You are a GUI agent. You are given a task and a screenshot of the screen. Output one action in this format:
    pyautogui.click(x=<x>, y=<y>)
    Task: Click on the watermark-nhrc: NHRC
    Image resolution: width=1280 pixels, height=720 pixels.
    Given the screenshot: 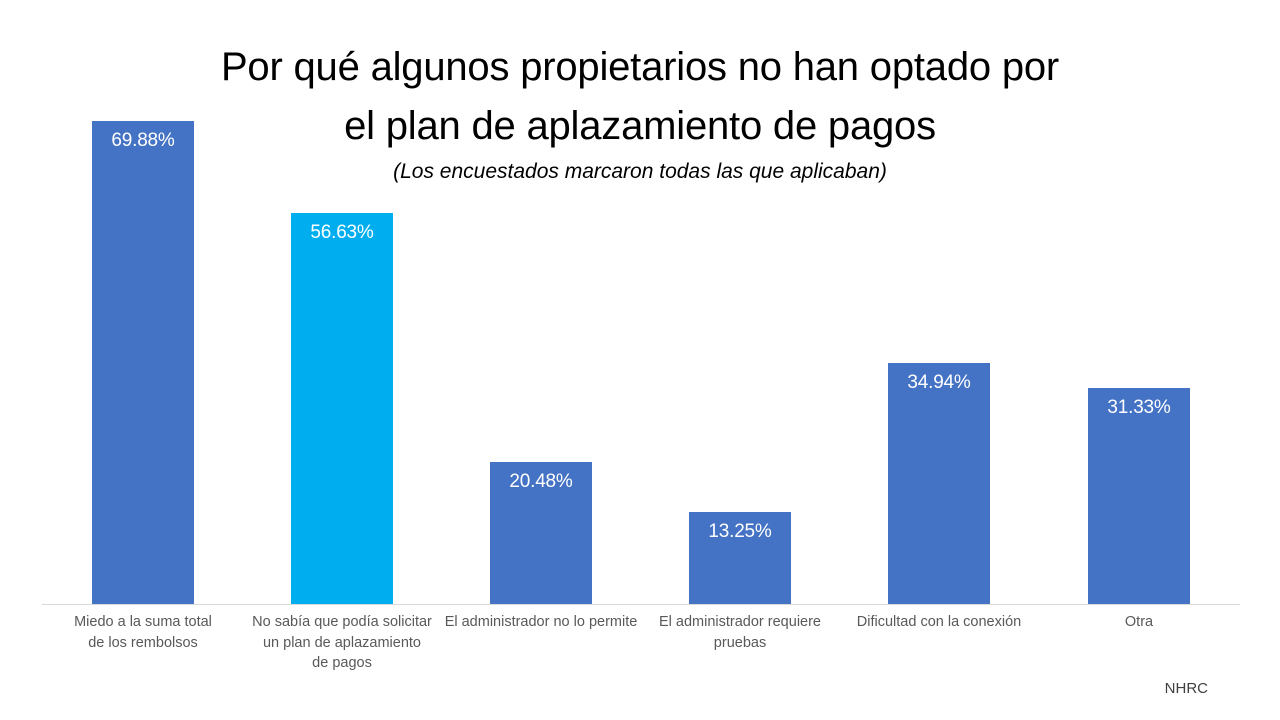 What is the action you would take?
    pyautogui.click(x=1186, y=688)
    